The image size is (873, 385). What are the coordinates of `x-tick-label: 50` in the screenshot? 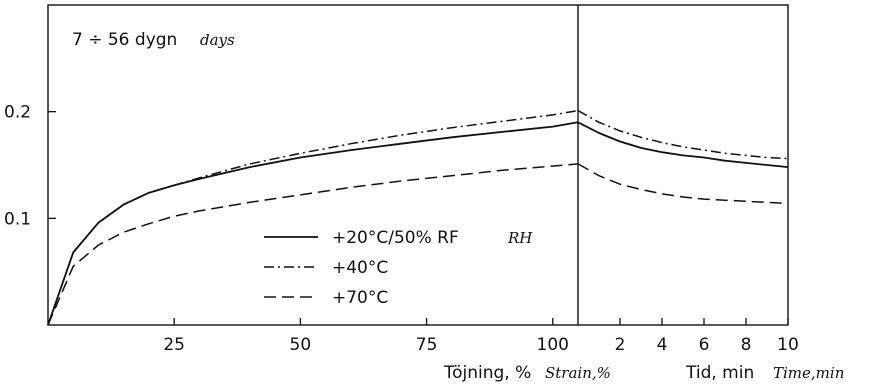 It's located at (301, 345).